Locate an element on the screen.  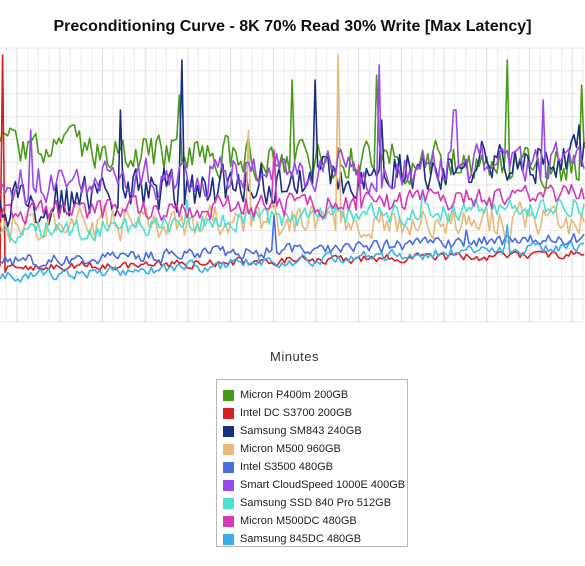
legend-label: Samsung 845DC 480GB is located at coordinates (301, 539).